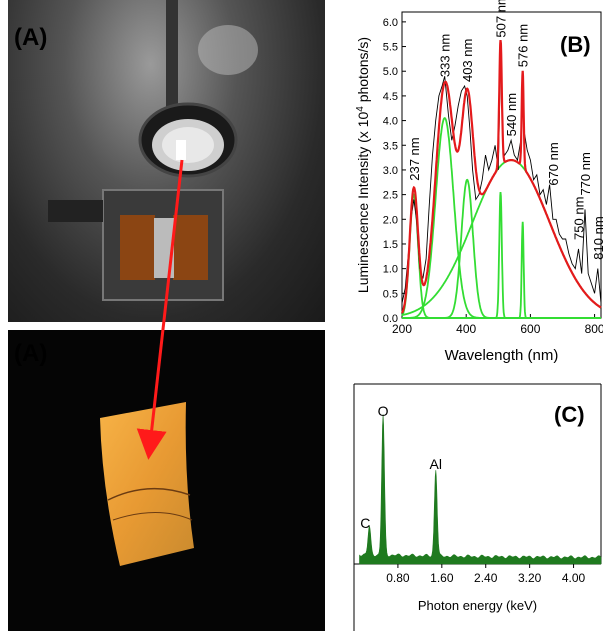  I want to click on panel-a-top-label: (A), so click(31, 37).